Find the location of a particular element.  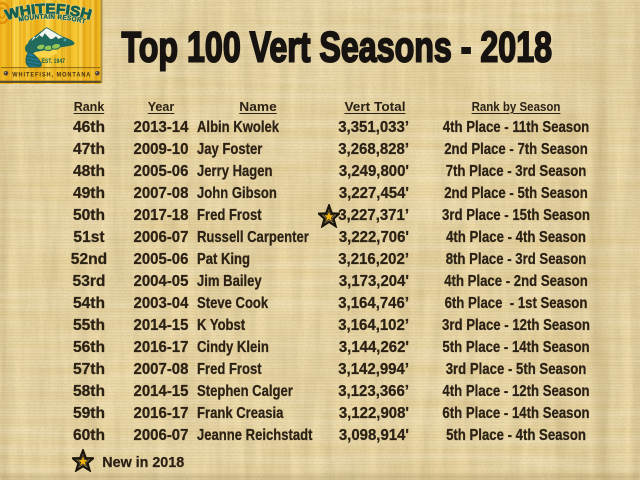

svg-text: Top 100 Vert Seasons - 2018 is located at coordinates (337, 48).